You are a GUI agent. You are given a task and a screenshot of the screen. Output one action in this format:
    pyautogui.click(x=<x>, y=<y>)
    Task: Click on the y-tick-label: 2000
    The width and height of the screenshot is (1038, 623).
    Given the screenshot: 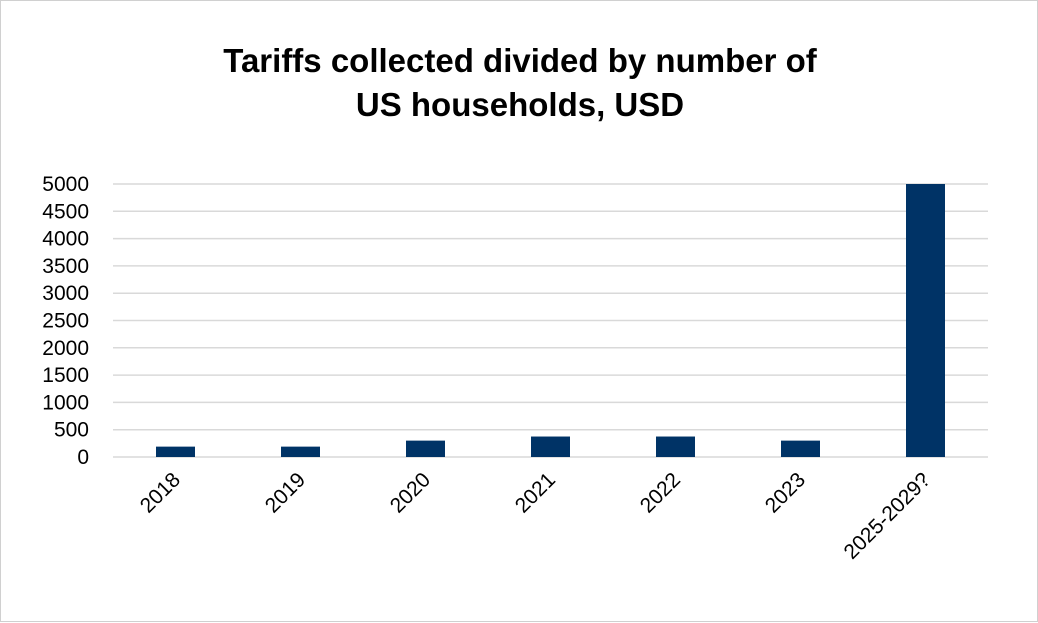 What is the action you would take?
    pyautogui.click(x=65, y=348)
    